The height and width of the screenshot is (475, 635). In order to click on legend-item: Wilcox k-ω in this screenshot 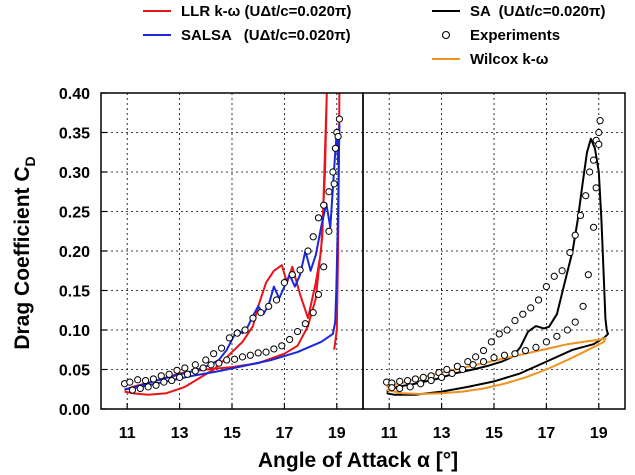, I will do `click(490, 59)`.